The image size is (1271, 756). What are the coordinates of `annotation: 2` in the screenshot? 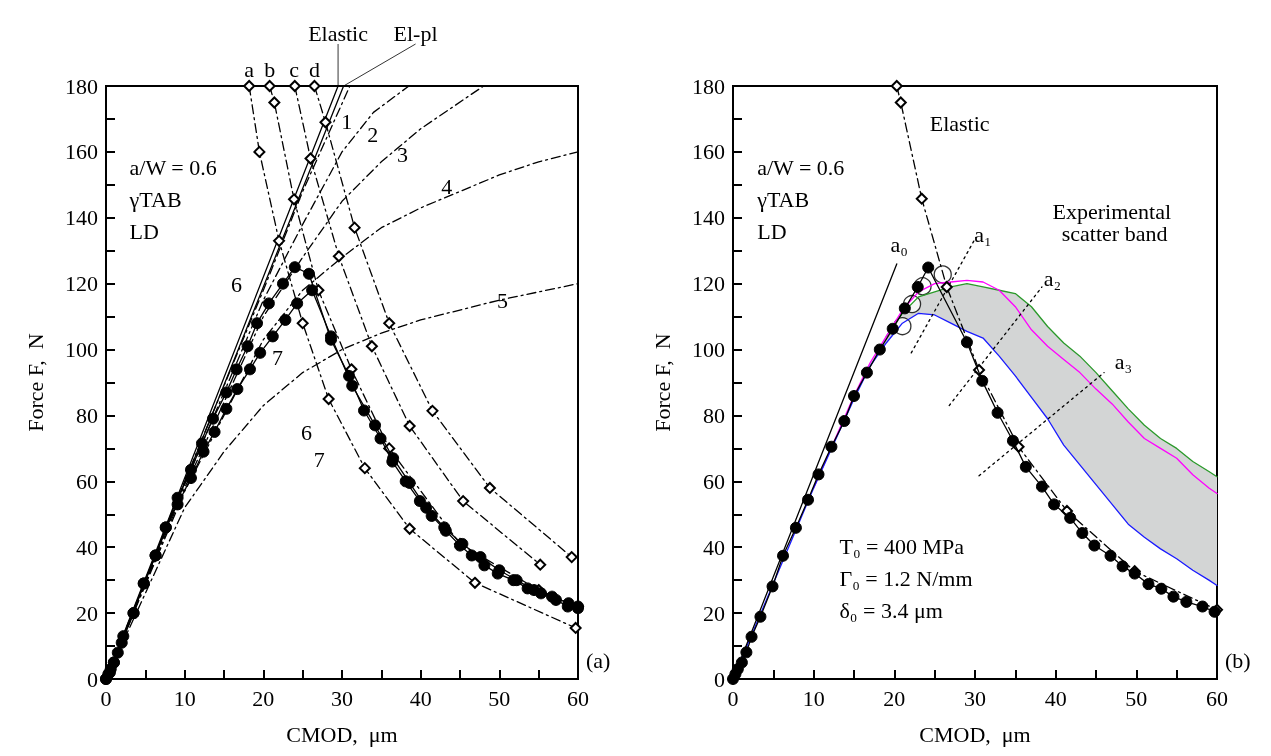 It's located at (373, 134).